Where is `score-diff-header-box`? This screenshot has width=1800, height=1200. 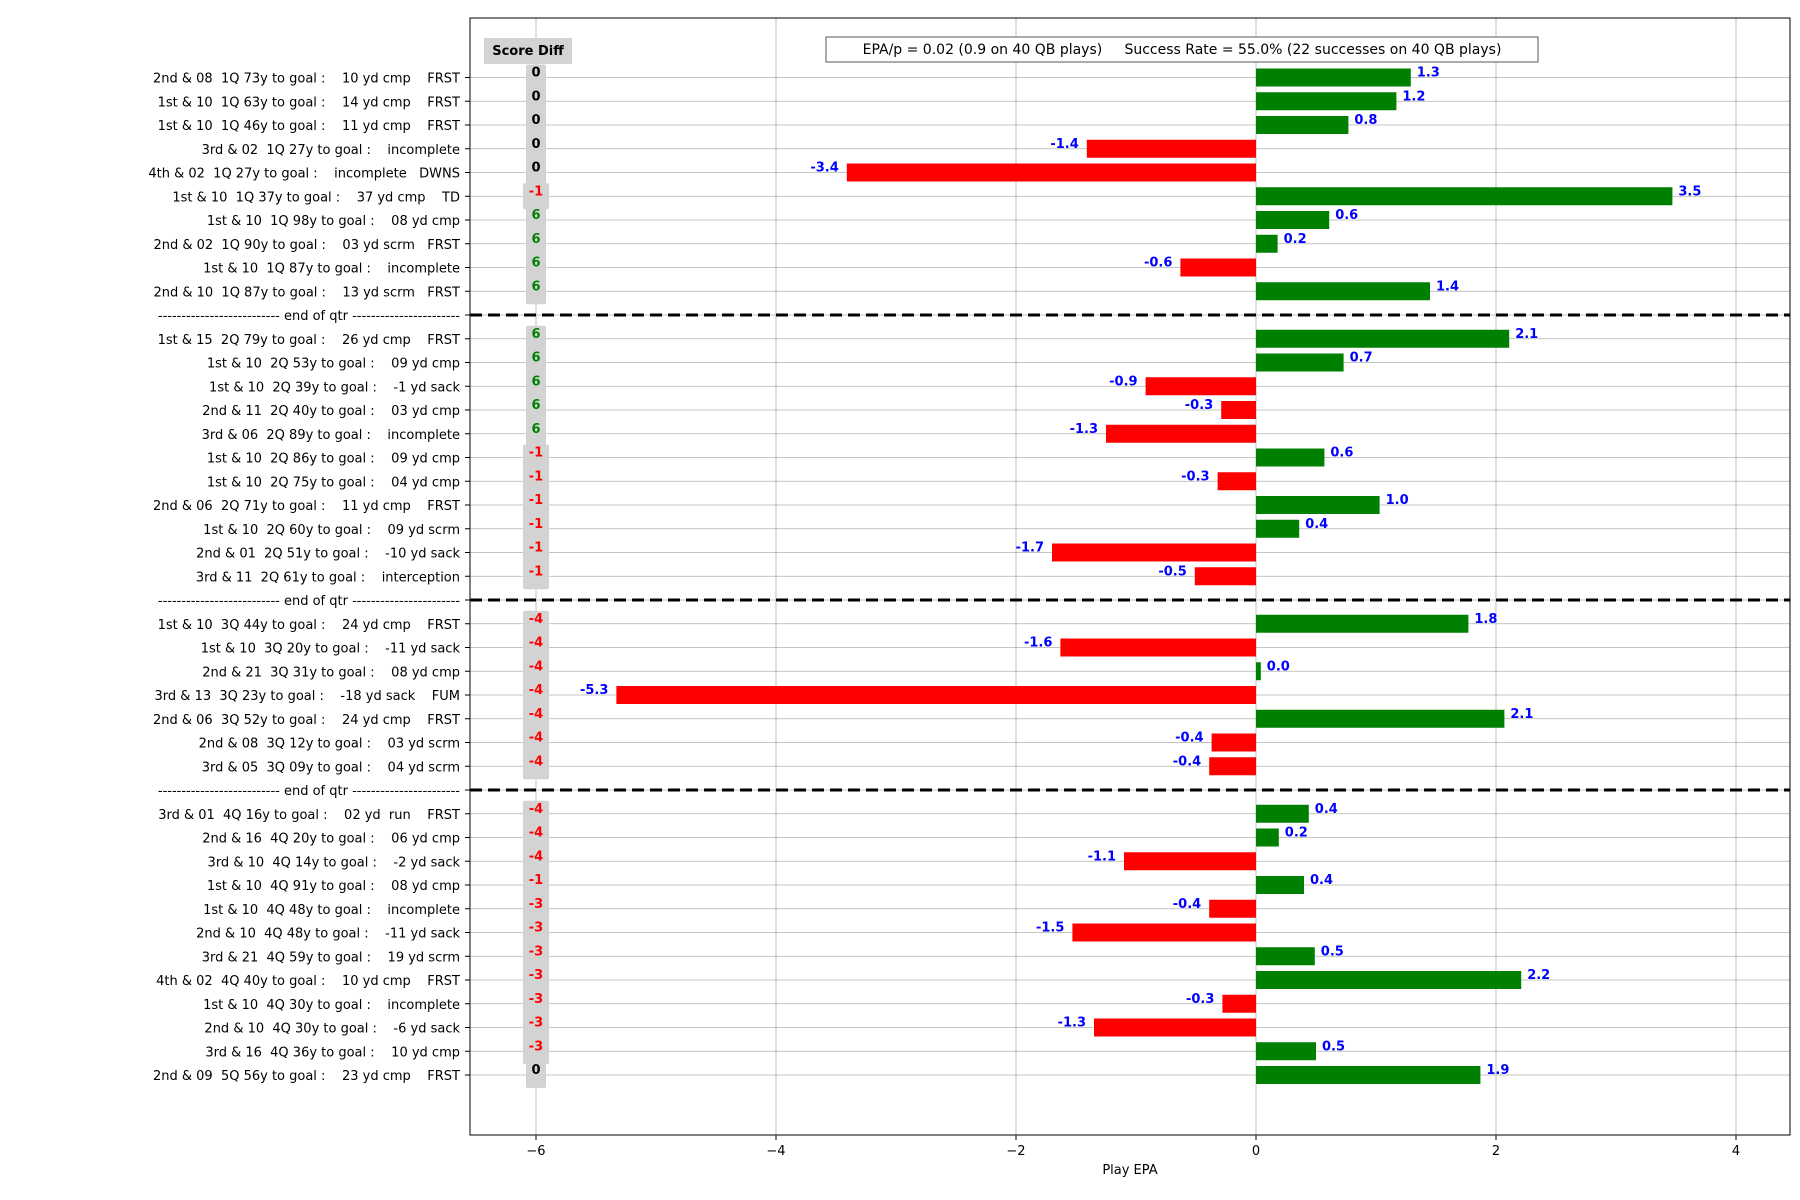
score-diff-header-box is located at coordinates (528, 51).